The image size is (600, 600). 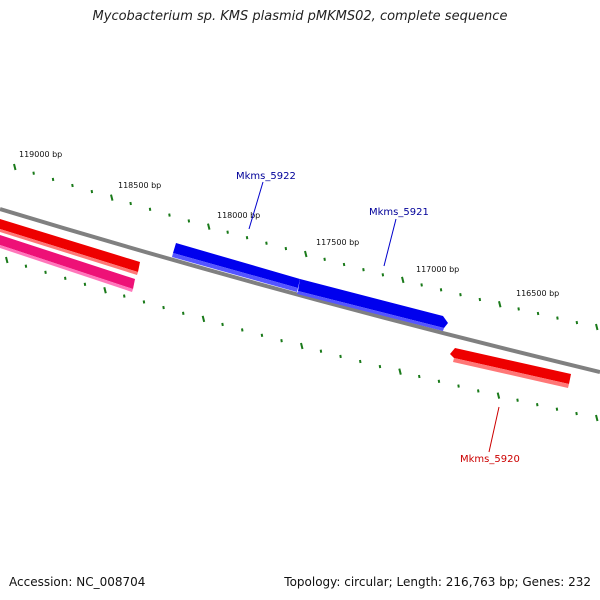 What do you see at coordinates (67, 263) in the screenshot?
I see `gene-partial-pink-left` at bounding box center [67, 263].